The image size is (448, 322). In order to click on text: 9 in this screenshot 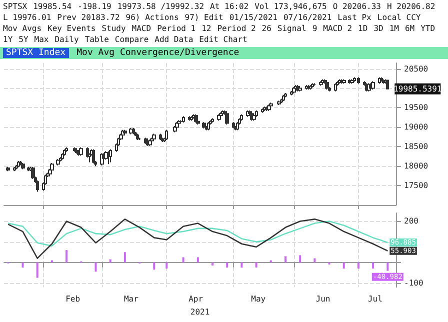, I will do `click(315, 29)`.